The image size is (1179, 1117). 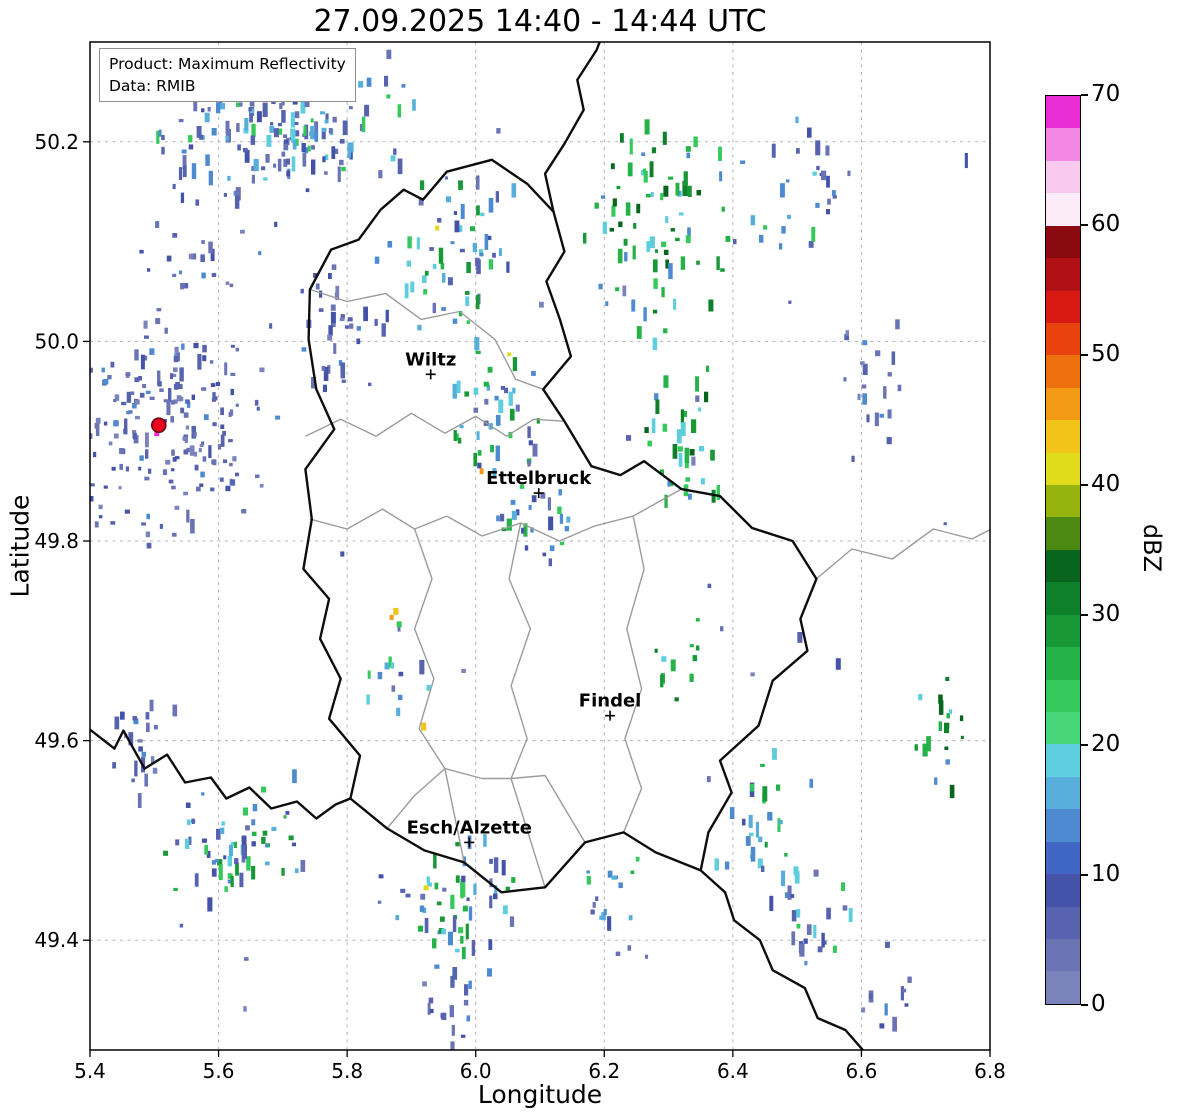 What do you see at coordinates (56, 741) in the screenshot?
I see `y-tick-label: 49.6` at bounding box center [56, 741].